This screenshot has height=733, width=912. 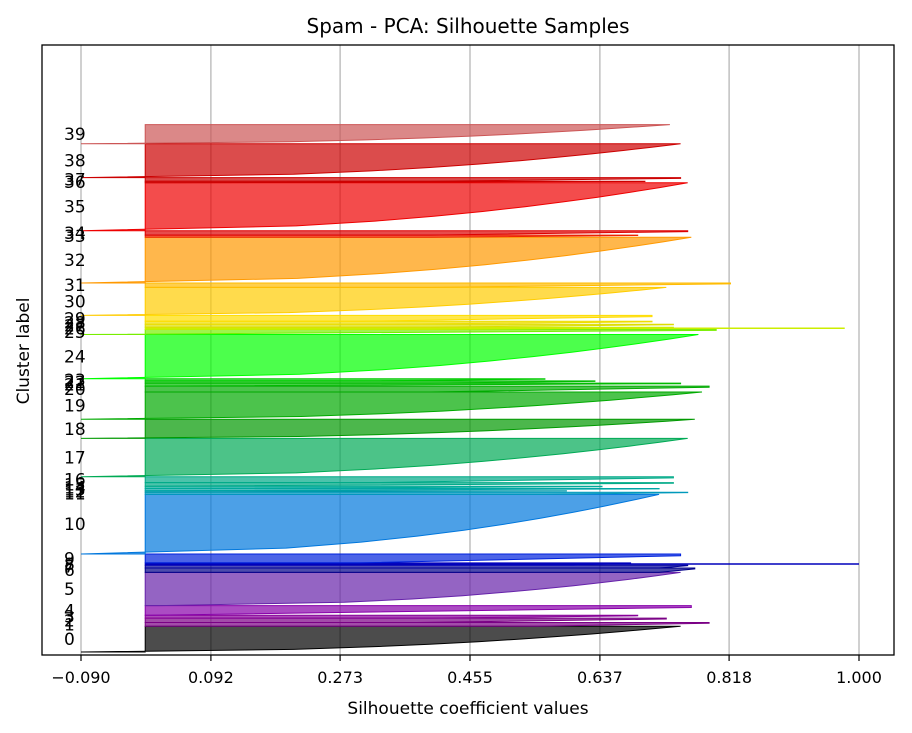 I want to click on cluster-label-16: 16, so click(x=75, y=481).